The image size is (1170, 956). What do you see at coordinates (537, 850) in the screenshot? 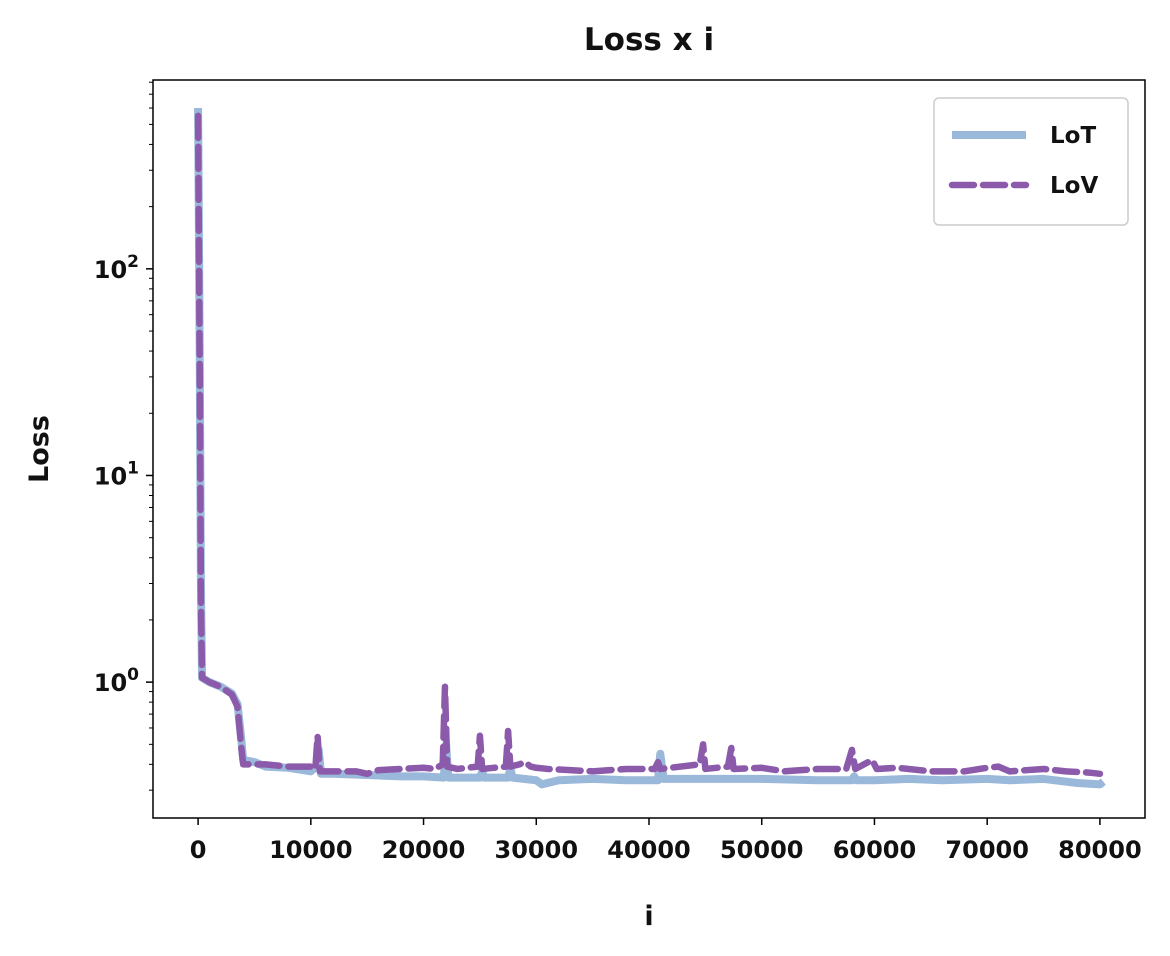
I see `x-tick-label: 30000` at bounding box center [537, 850].